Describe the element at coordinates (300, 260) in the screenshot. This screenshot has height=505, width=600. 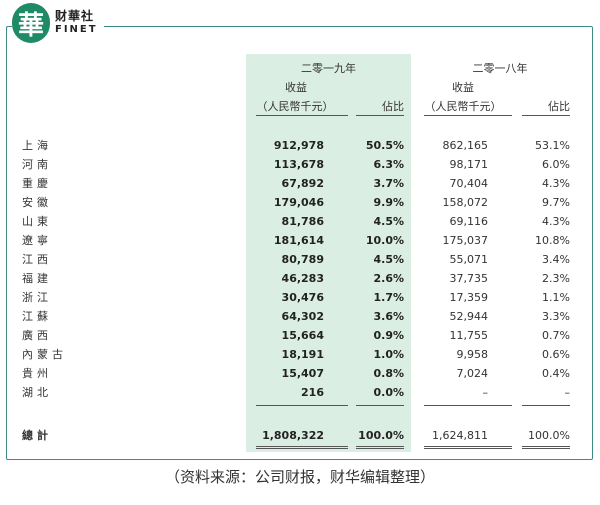
I see `table-row: 江西 80,789 4.5% 55,071 3.4%` at that location.